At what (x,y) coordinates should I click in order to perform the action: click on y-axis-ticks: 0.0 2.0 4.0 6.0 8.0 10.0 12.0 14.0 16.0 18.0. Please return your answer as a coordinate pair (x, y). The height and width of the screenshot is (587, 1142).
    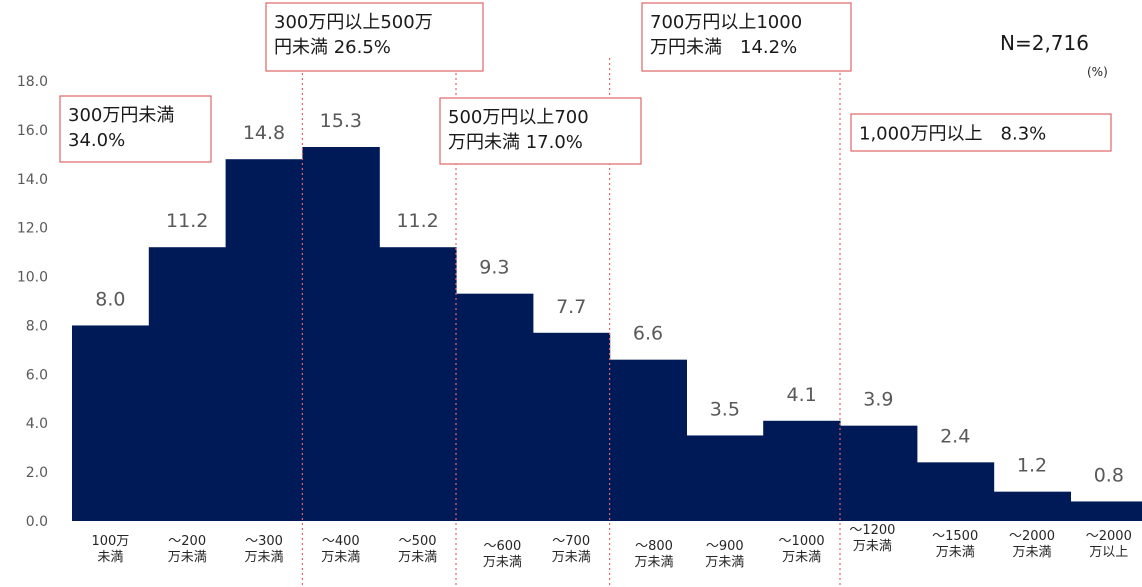
    Looking at the image, I should click on (32, 302).